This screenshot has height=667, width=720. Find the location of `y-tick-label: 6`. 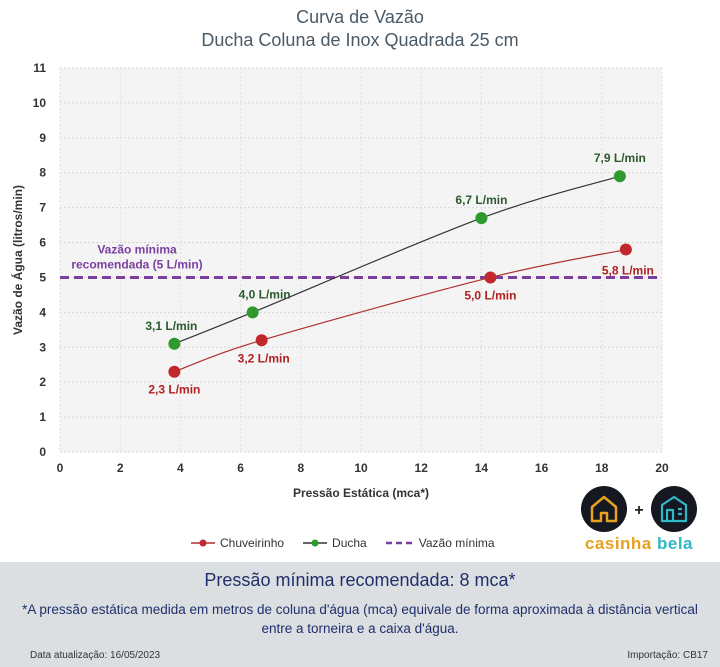

y-tick-label: 6 is located at coordinates (42, 243).